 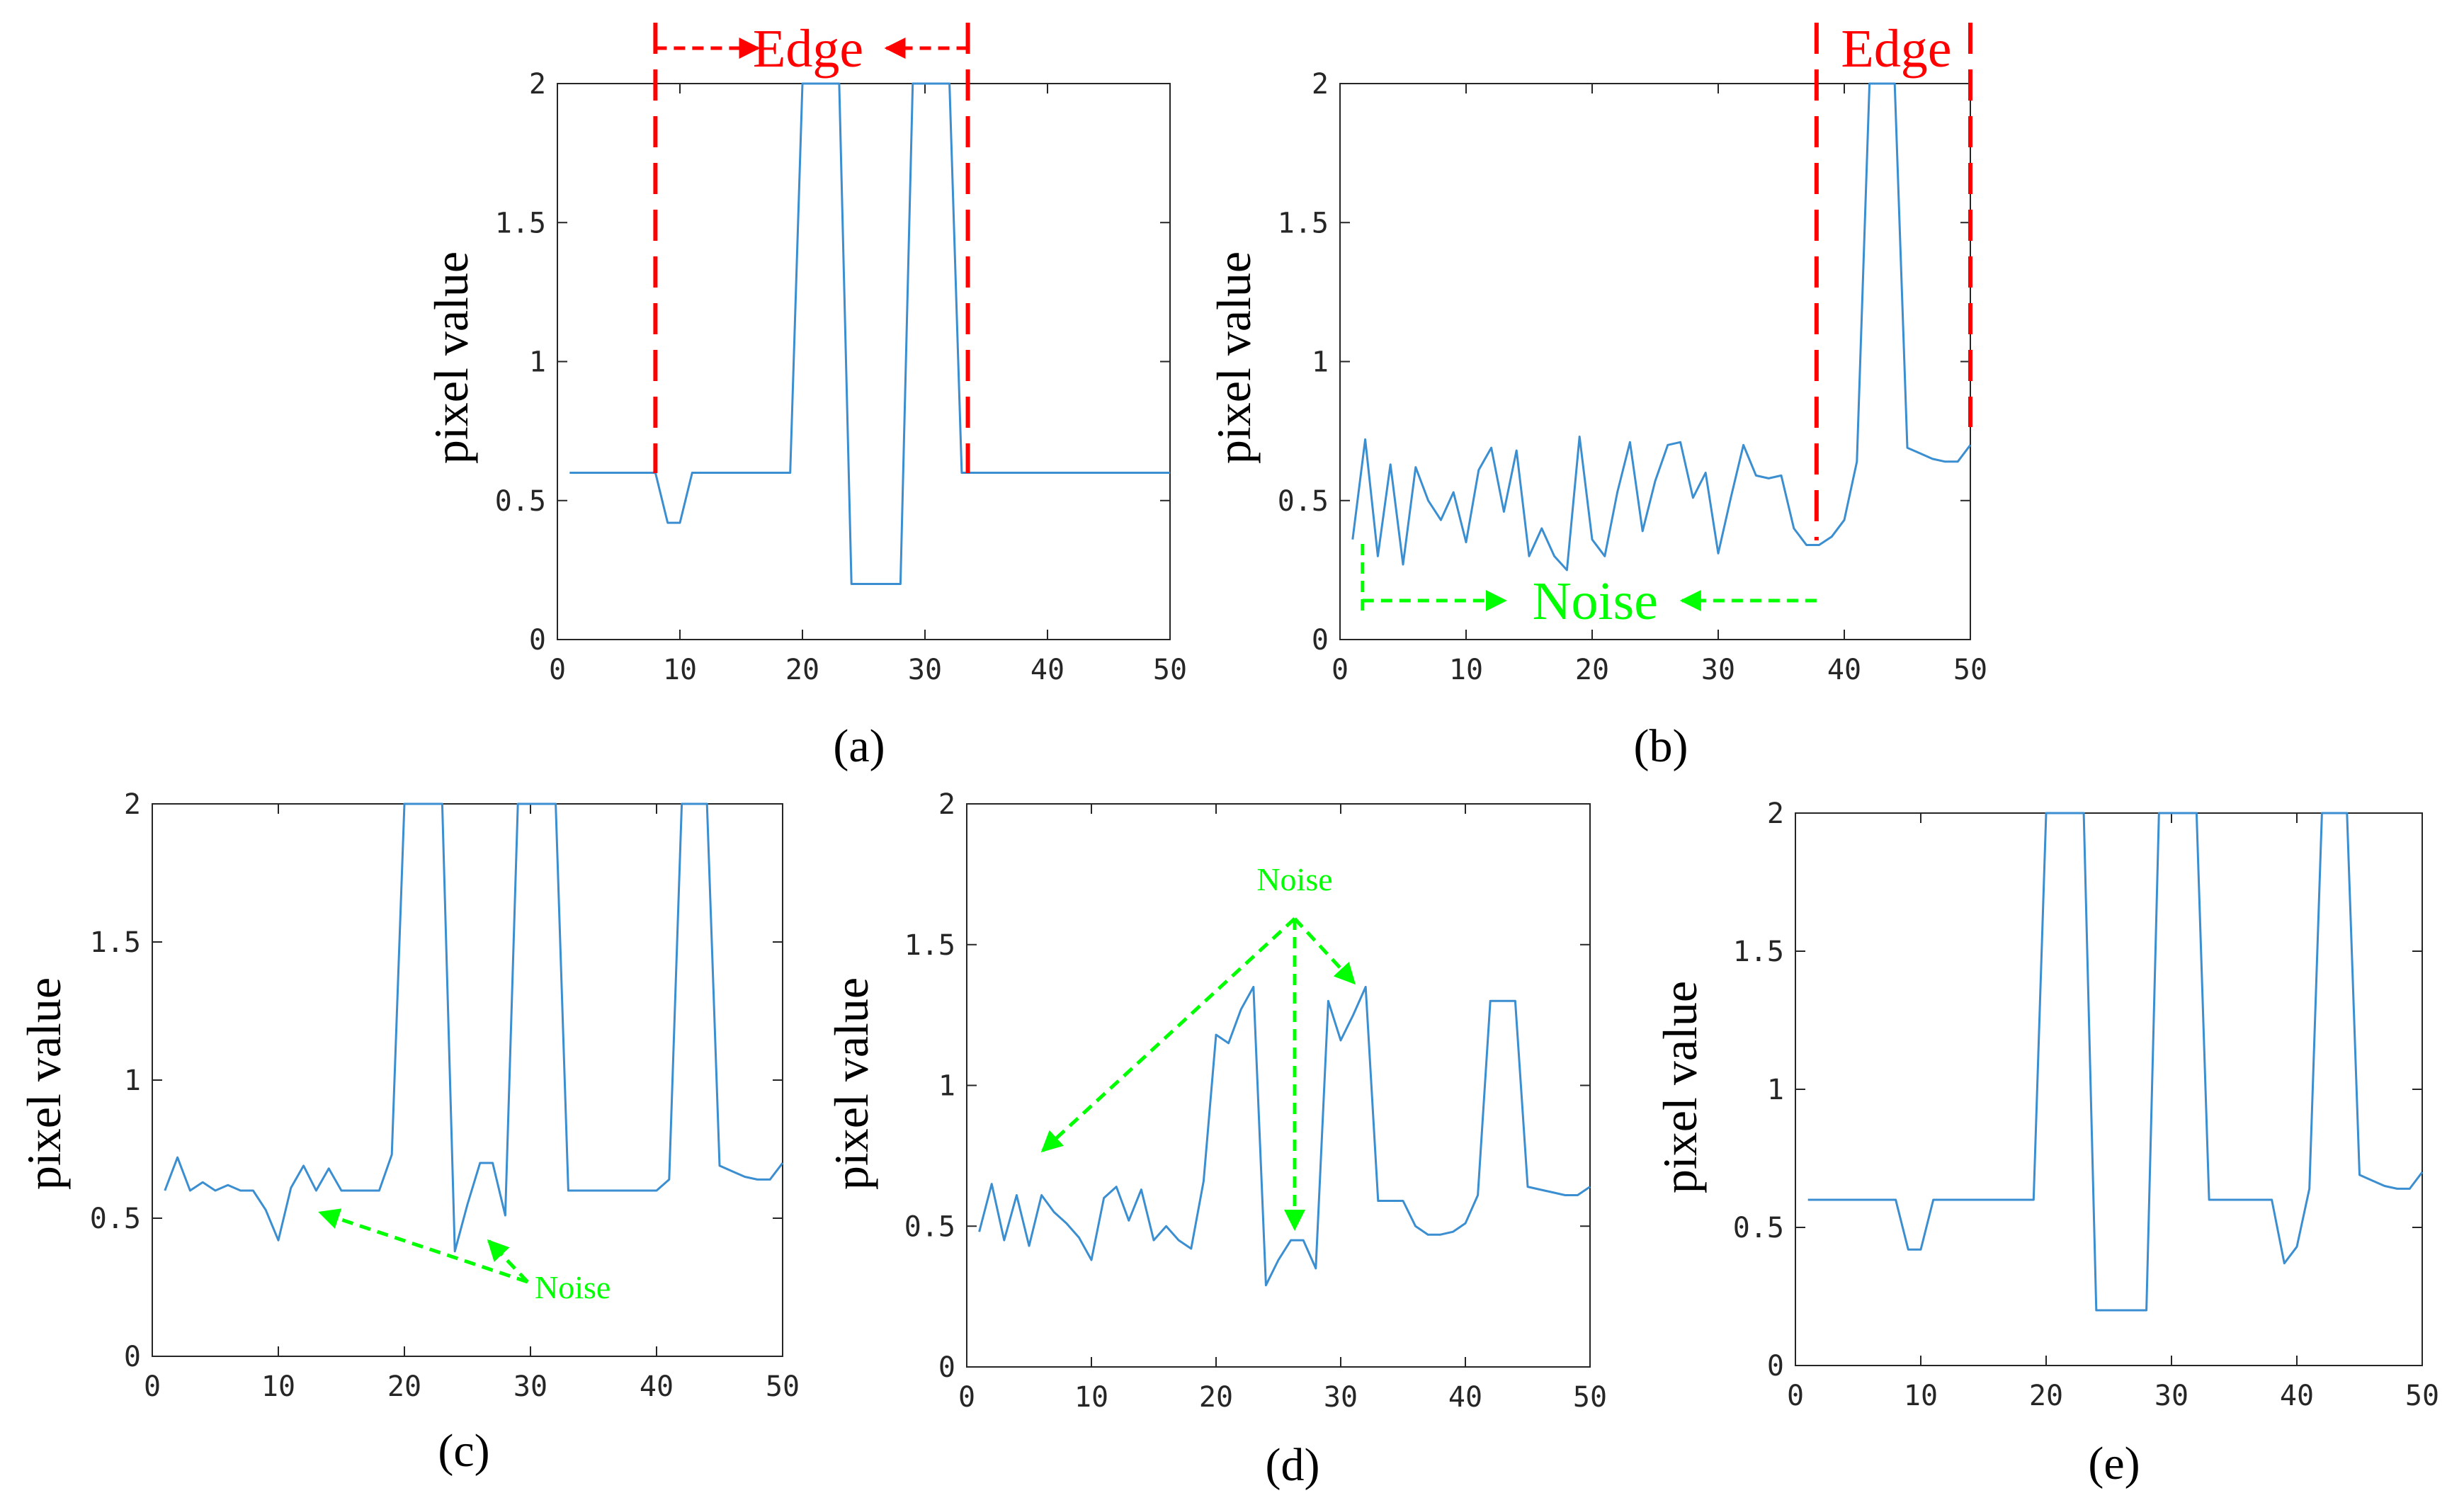 What do you see at coordinates (1294, 879) in the screenshot?
I see `noise-annotation-label: Noise` at bounding box center [1294, 879].